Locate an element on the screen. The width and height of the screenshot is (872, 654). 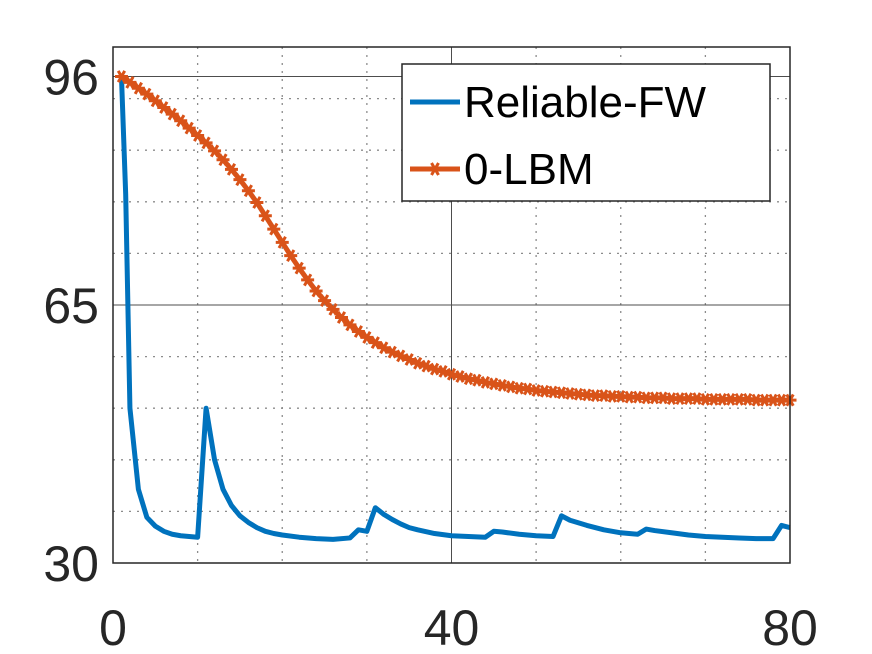
legend: Reliable-FW 0-LBM is located at coordinates (586, 132).